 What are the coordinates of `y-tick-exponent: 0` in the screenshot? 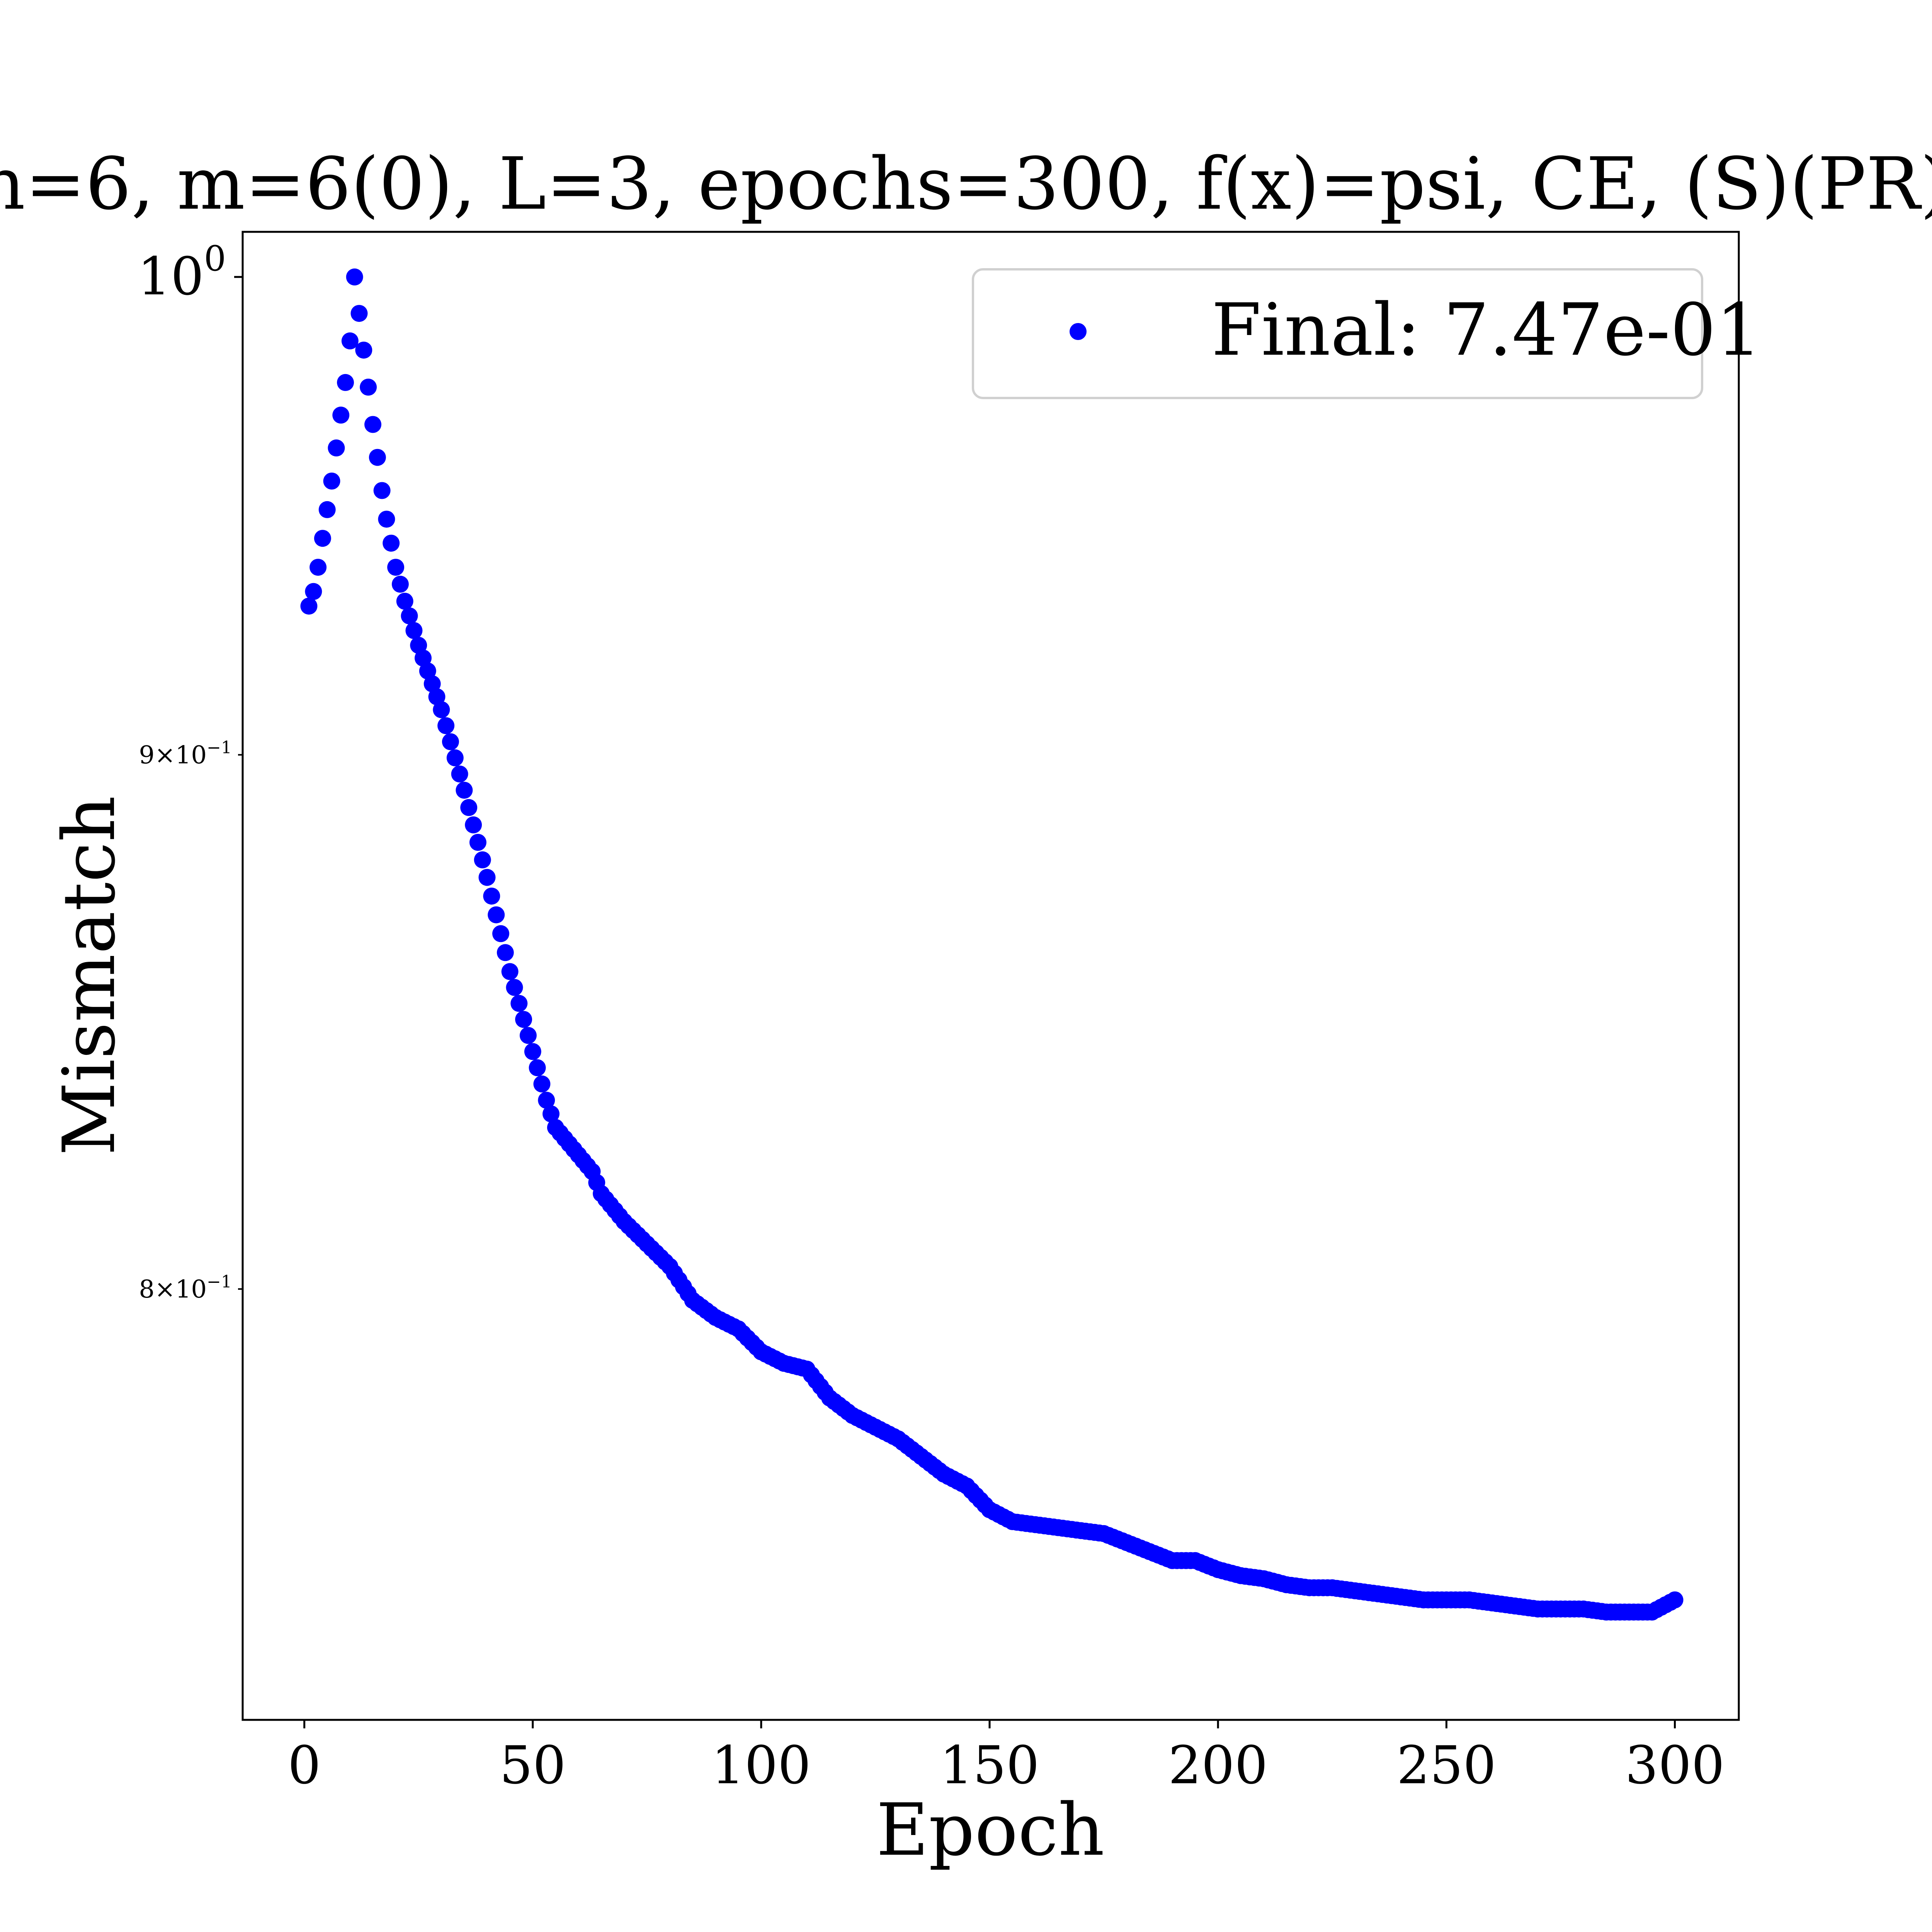 It's located at (215, 259).